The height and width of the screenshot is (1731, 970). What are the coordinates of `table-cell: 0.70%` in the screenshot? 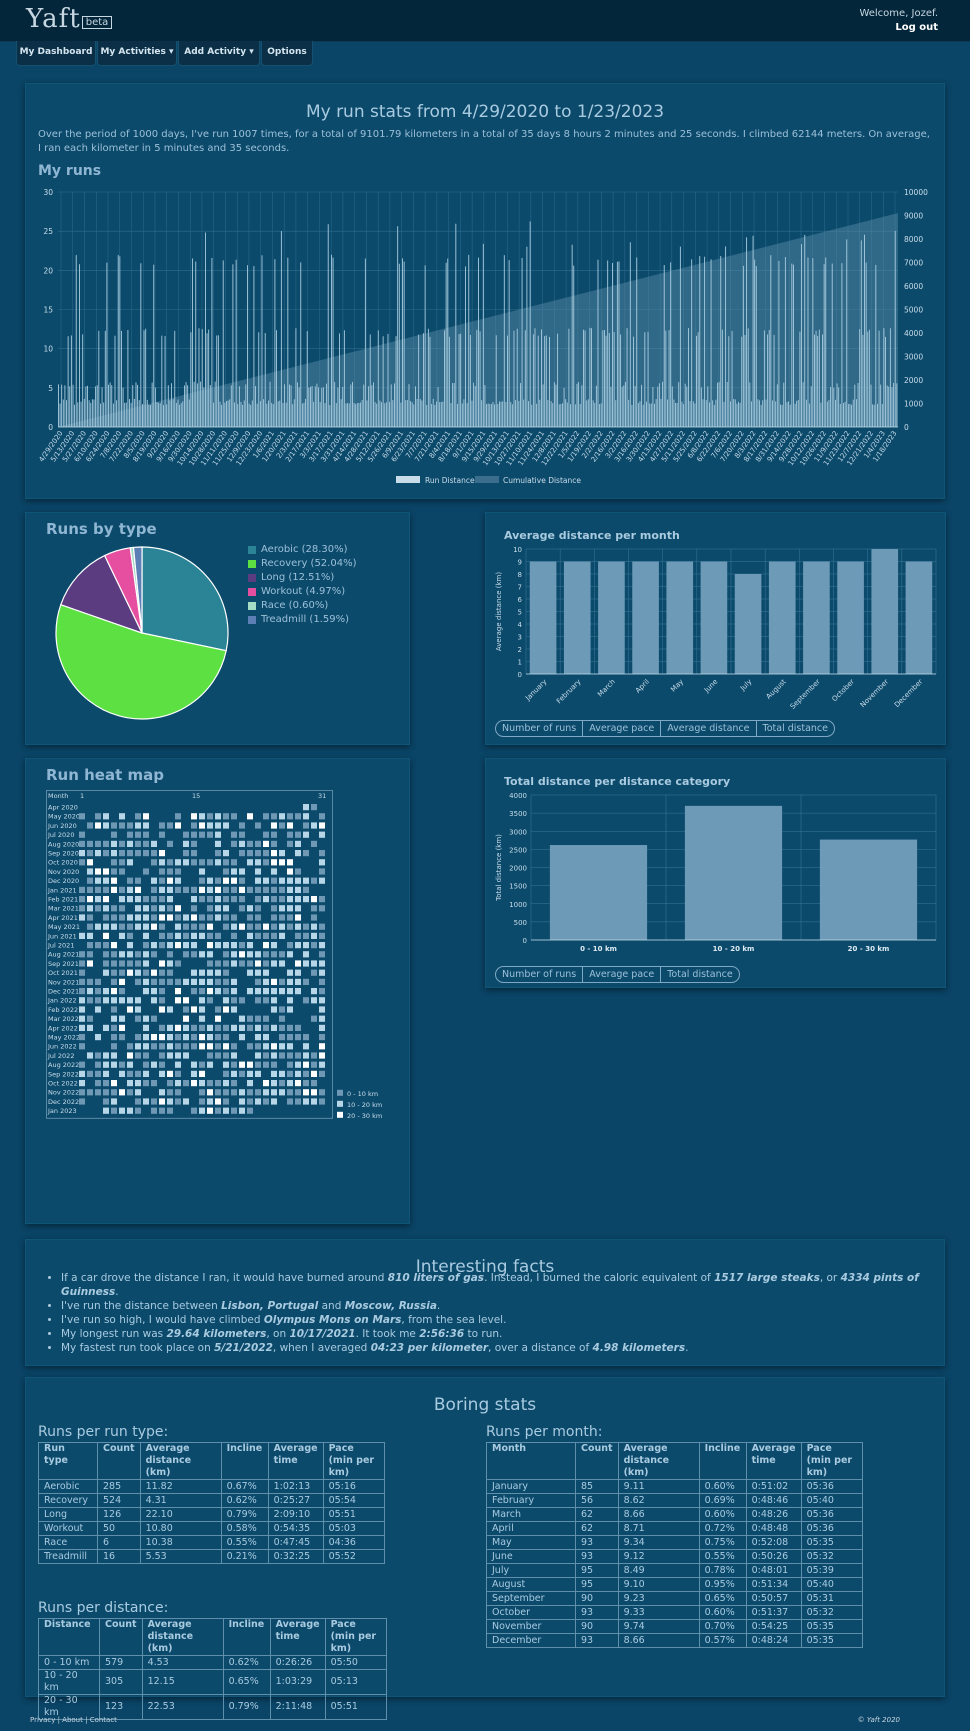 It's located at (722, 1626).